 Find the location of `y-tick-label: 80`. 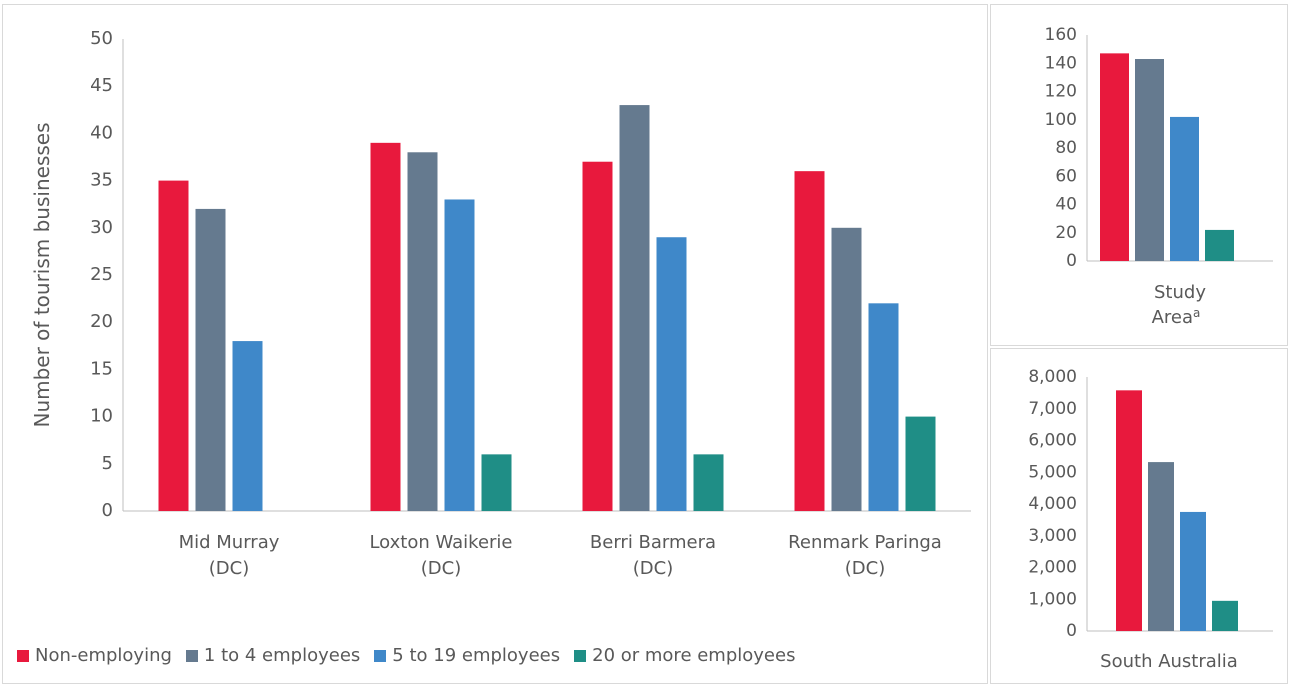

y-tick-label: 80 is located at coordinates (1066, 148).